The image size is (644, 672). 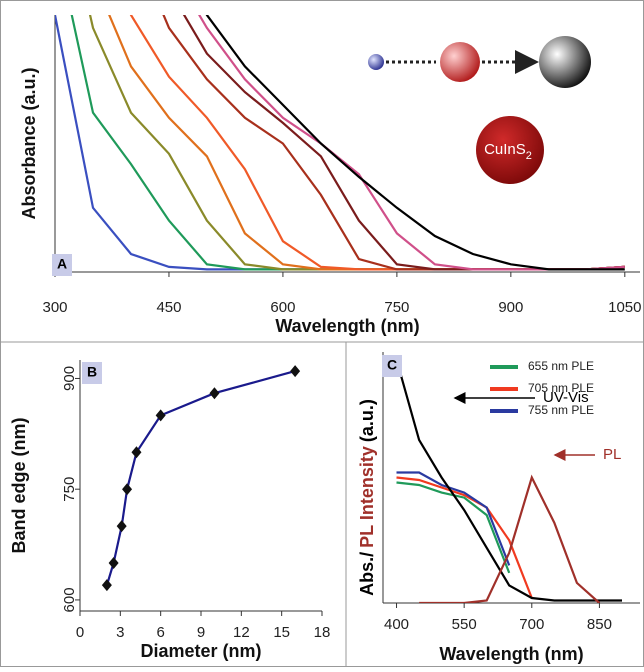 I want to click on inset: CuInS2, so click(x=479, y=110).